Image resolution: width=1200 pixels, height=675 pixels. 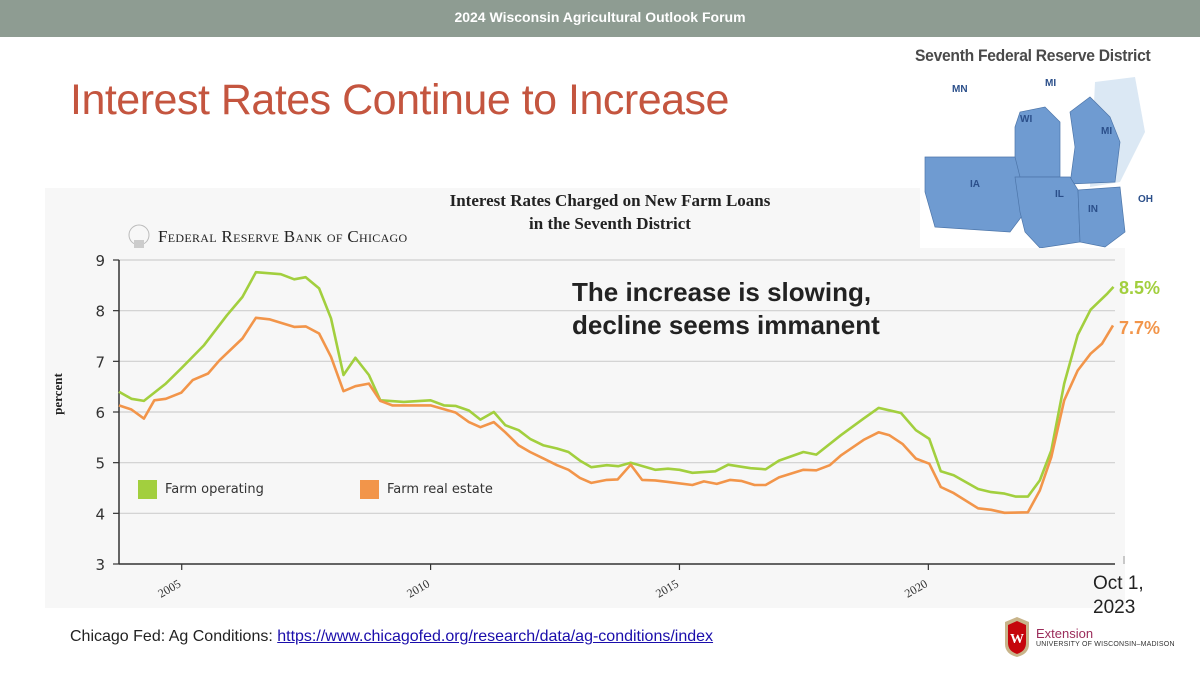 I want to click on legend-swatch-green, so click(x=147, y=489).